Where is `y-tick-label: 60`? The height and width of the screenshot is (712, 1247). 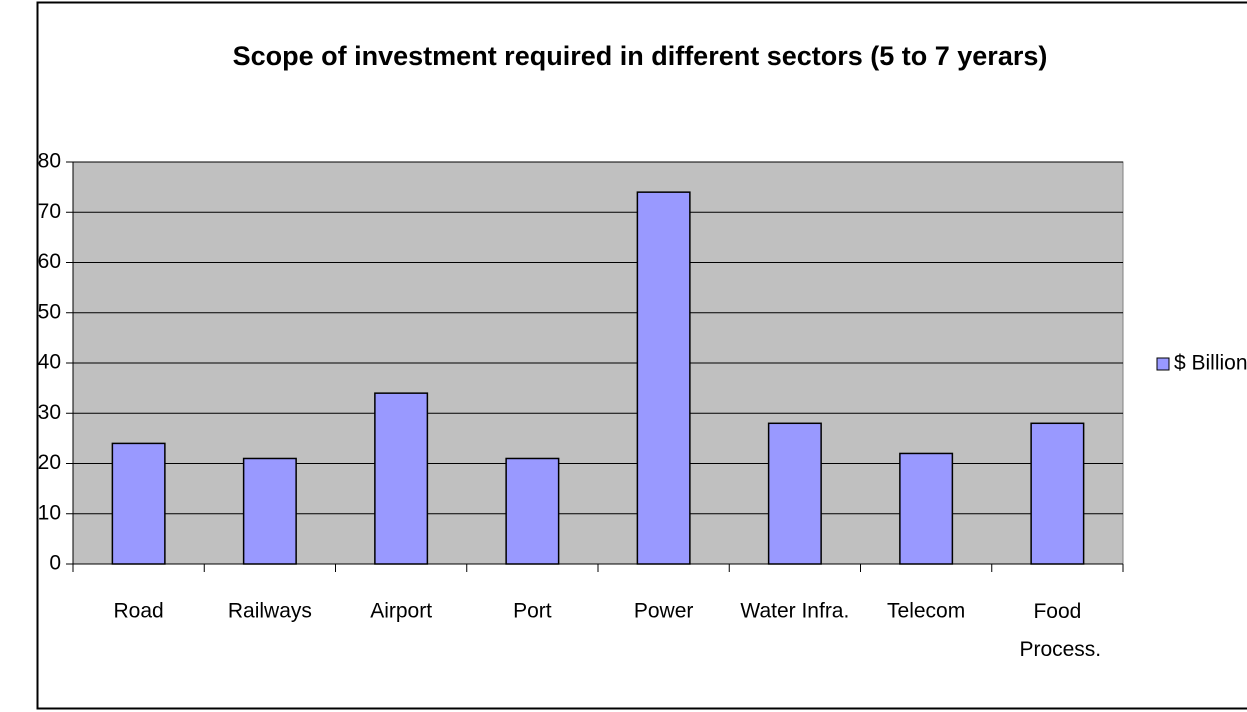
y-tick-label: 60 is located at coordinates (49, 261).